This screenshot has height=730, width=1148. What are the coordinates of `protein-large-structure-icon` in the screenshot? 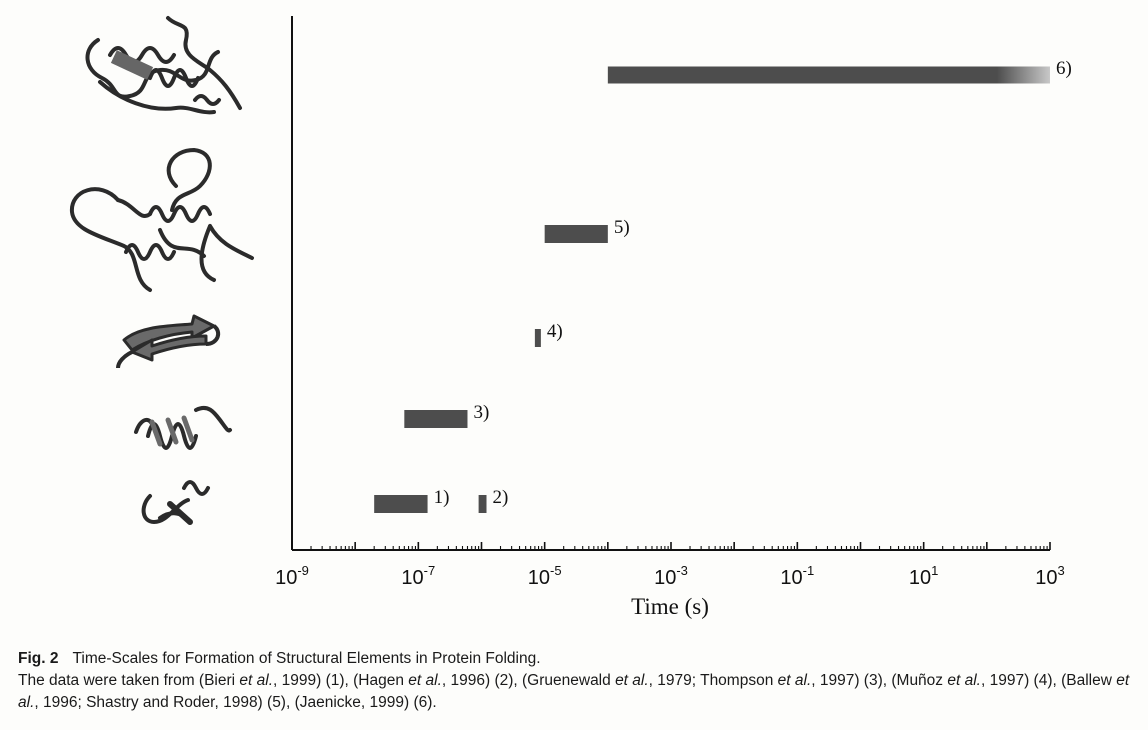 It's located at (161, 220).